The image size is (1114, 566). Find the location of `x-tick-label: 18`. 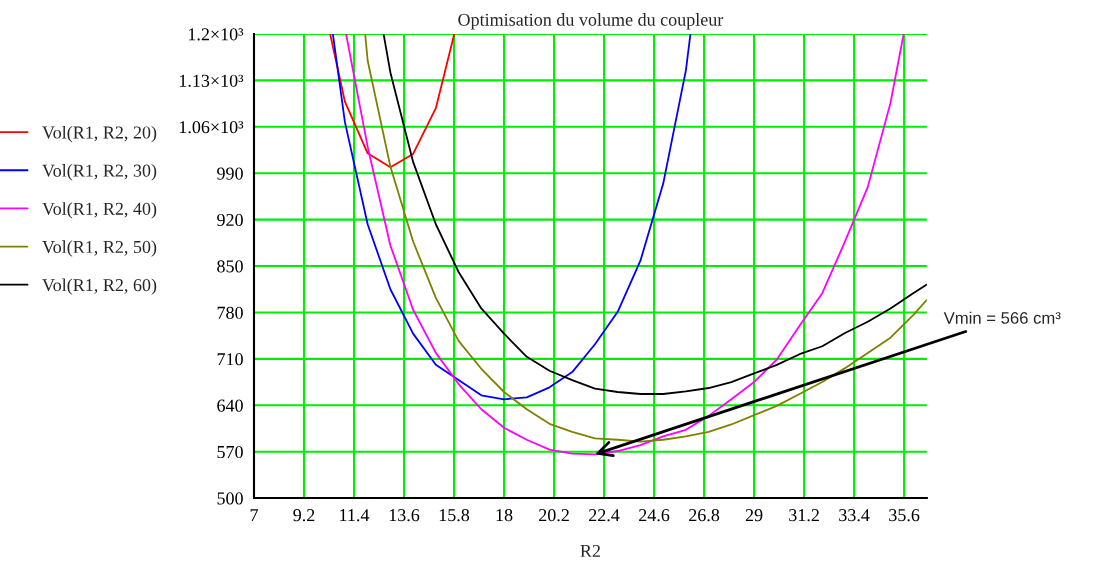

x-tick-label: 18 is located at coordinates (504, 515).